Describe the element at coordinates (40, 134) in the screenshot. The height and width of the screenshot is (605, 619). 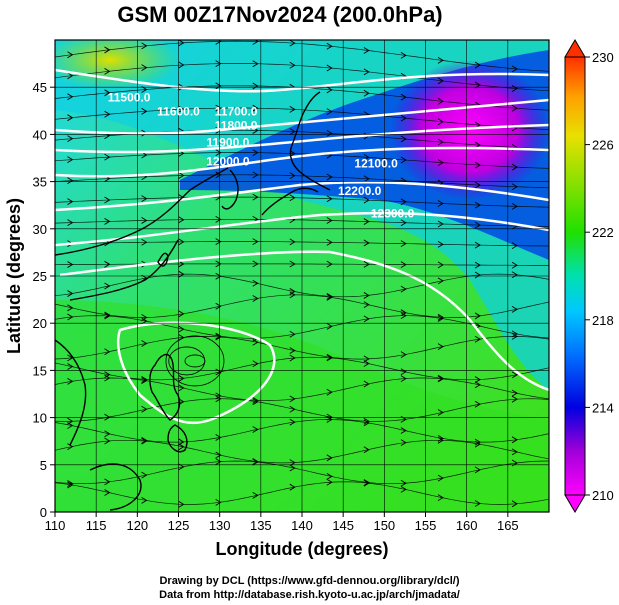
I see `y-tick-label: 40` at that location.